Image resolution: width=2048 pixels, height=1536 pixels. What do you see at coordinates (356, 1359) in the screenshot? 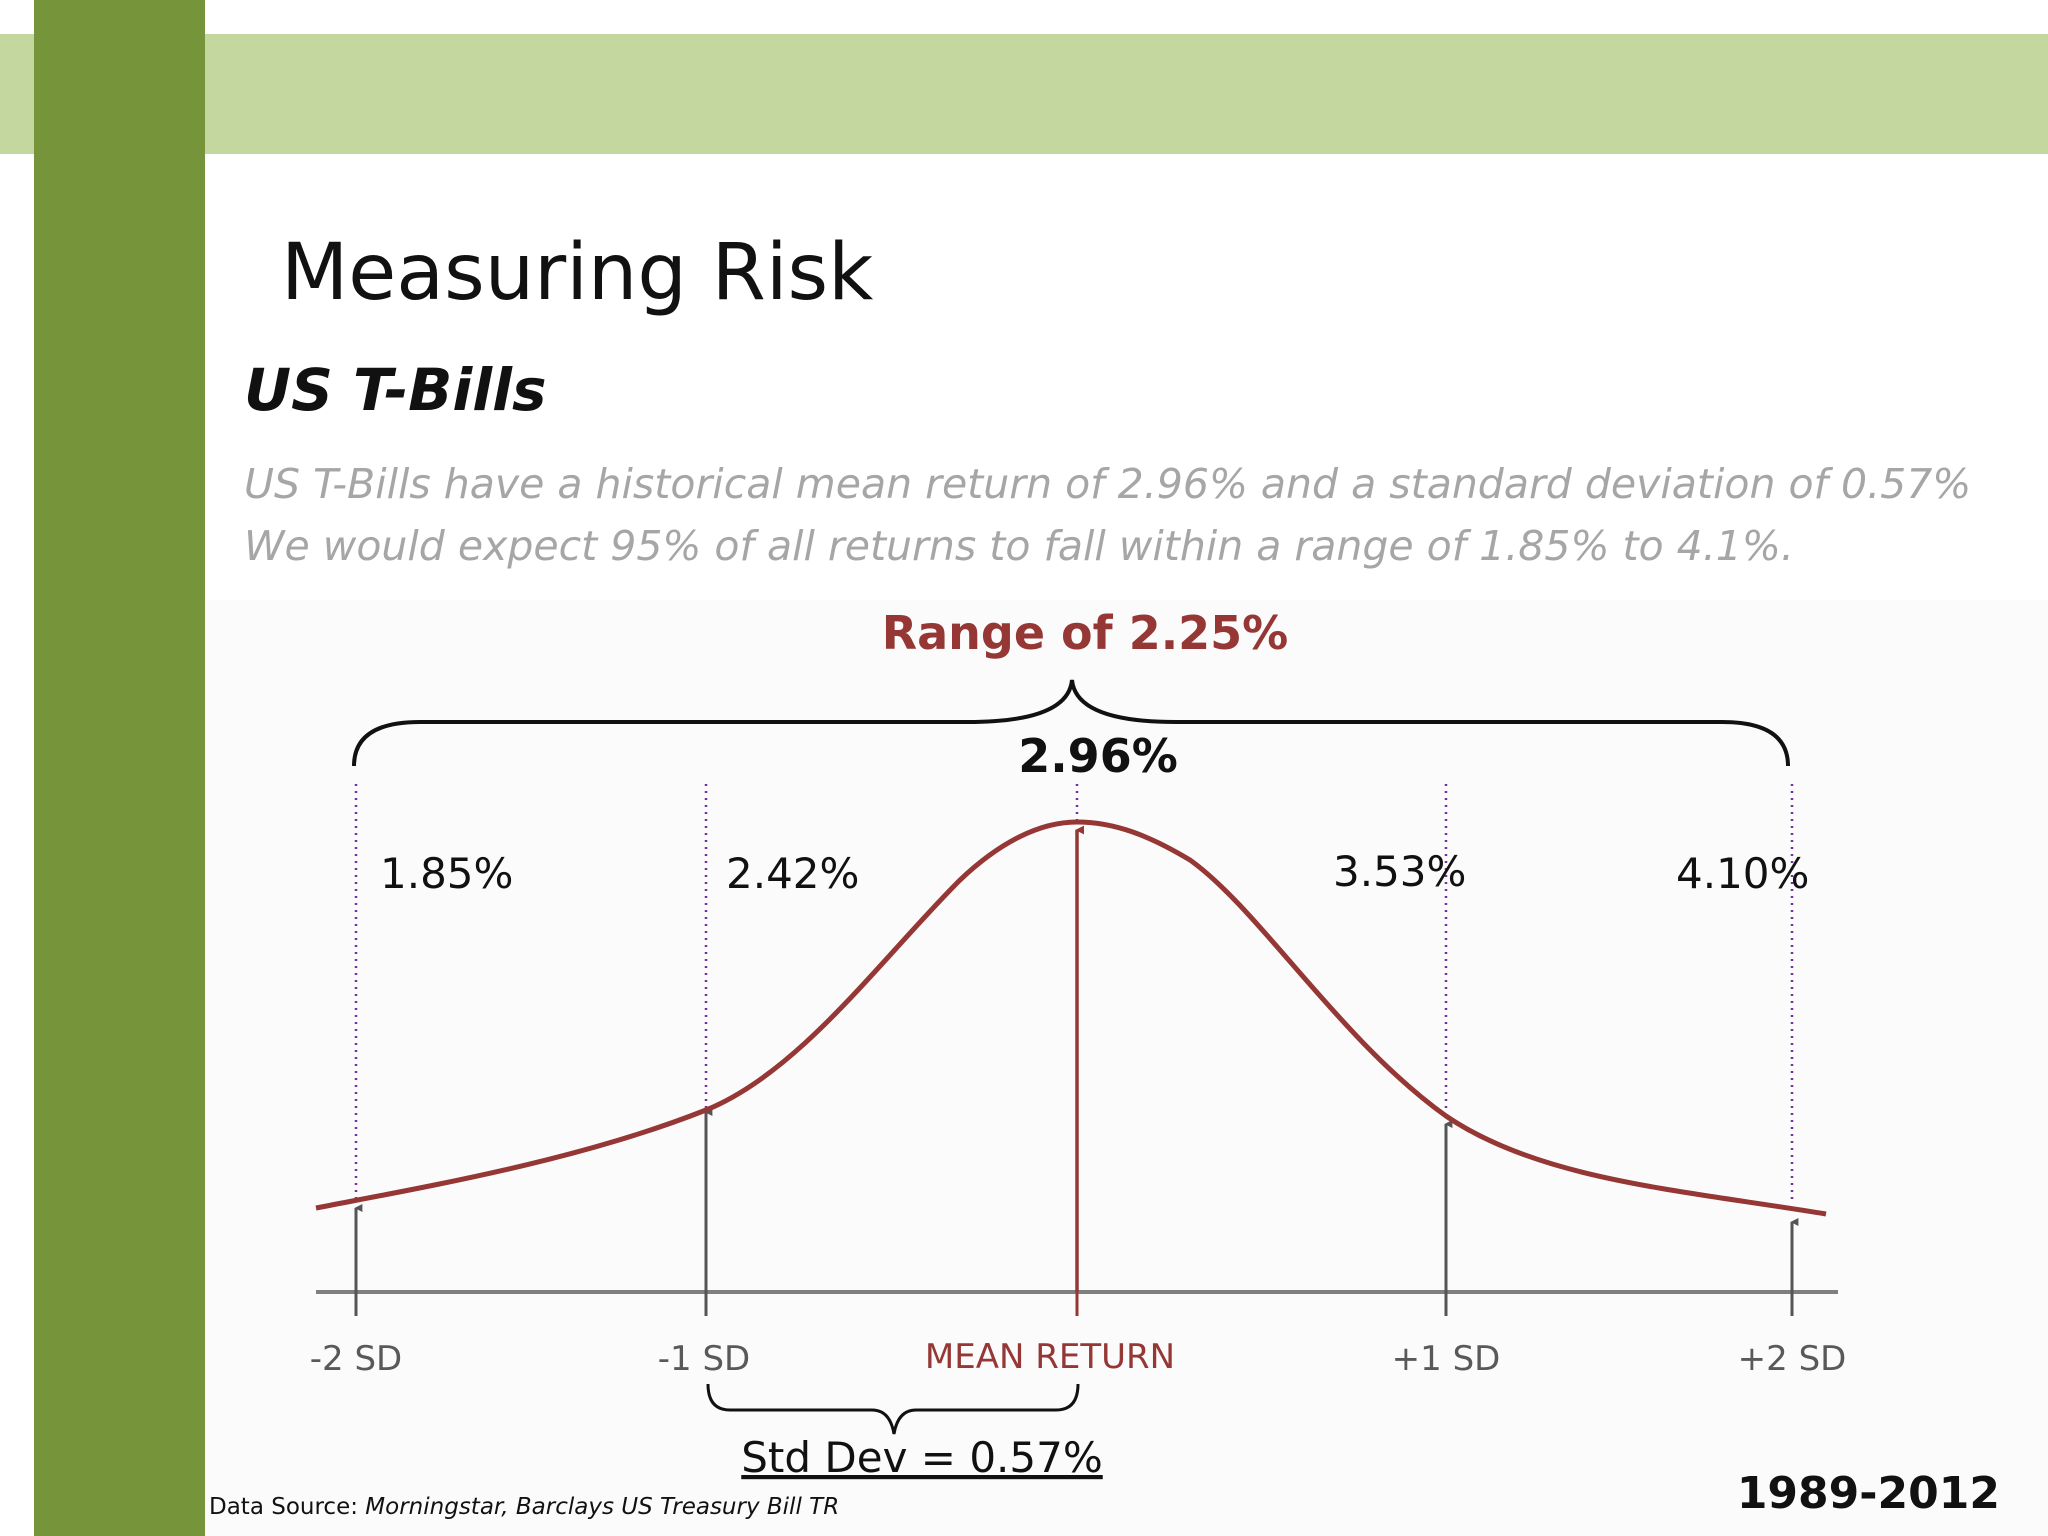
I see `axis-label-minus-2sd: -2 SD` at bounding box center [356, 1359].